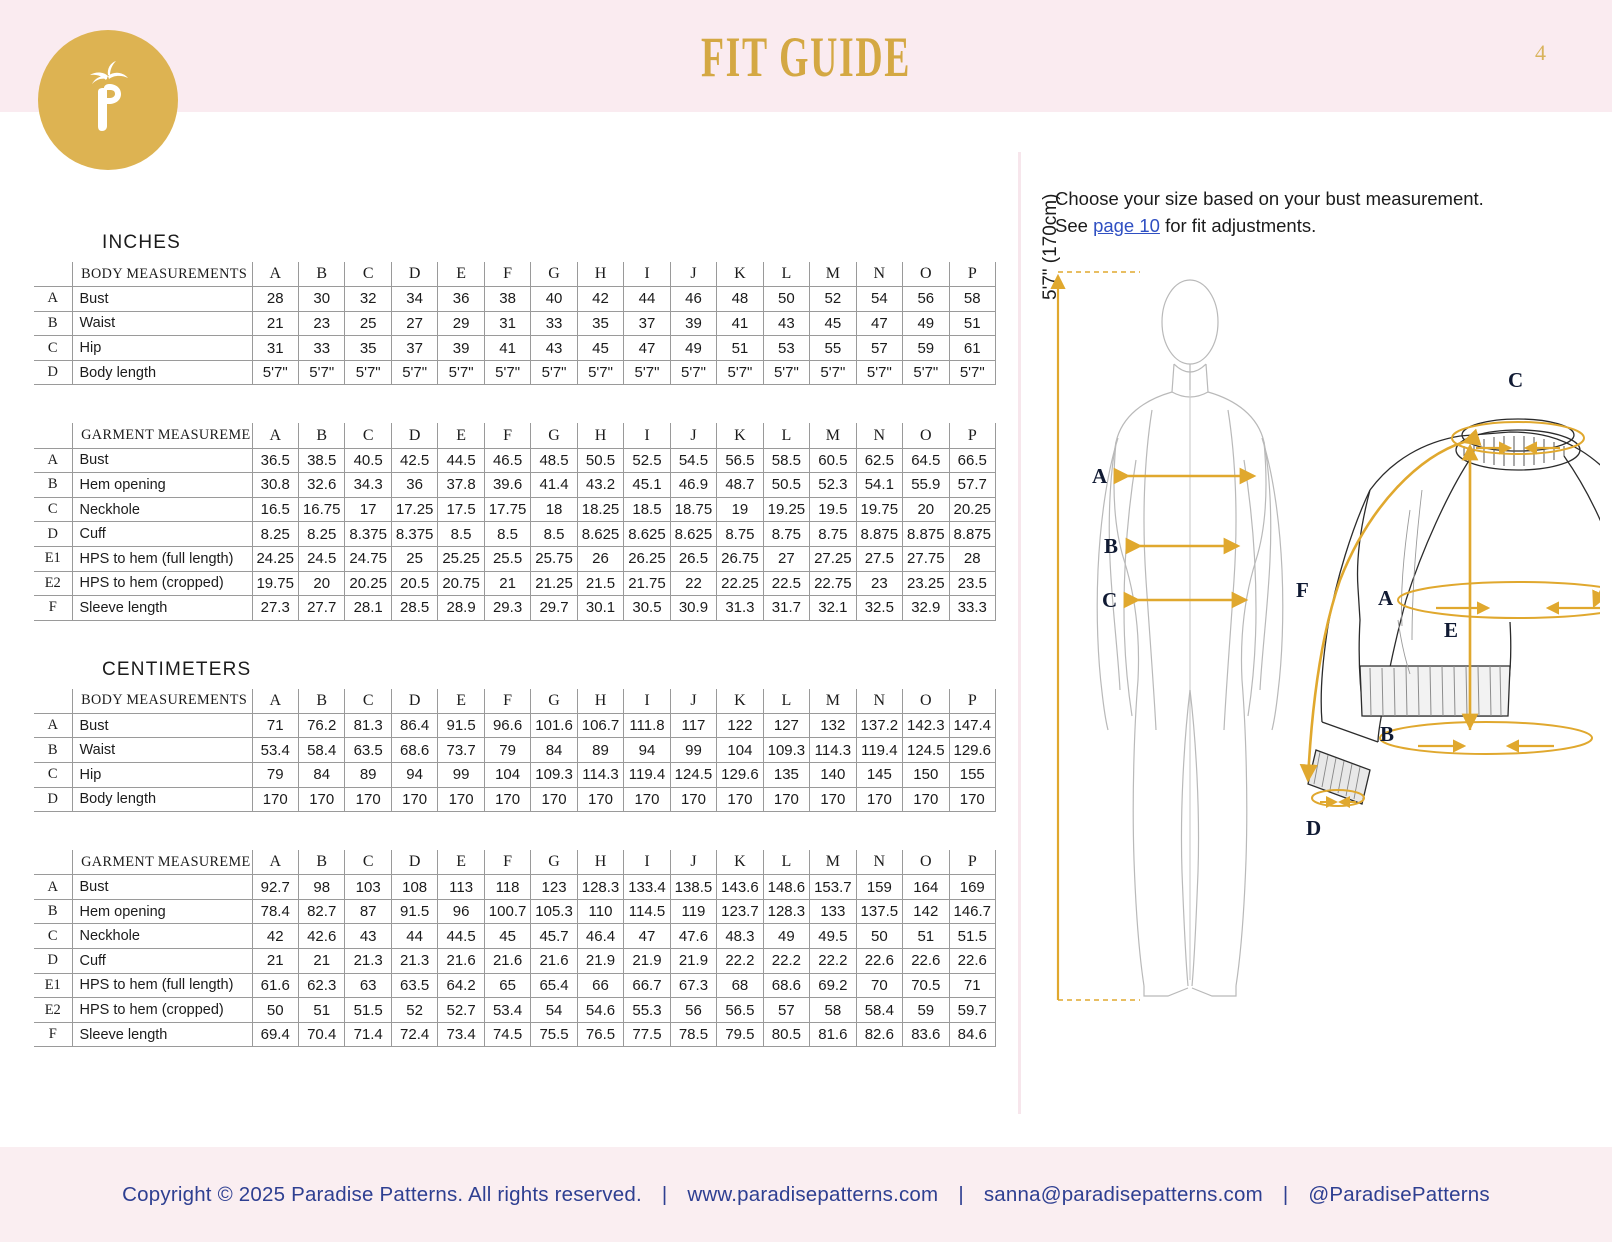 The image size is (1612, 1242). What do you see at coordinates (162, 558) in the screenshot?
I see `row-label: HPS to hem (full length)` at bounding box center [162, 558].